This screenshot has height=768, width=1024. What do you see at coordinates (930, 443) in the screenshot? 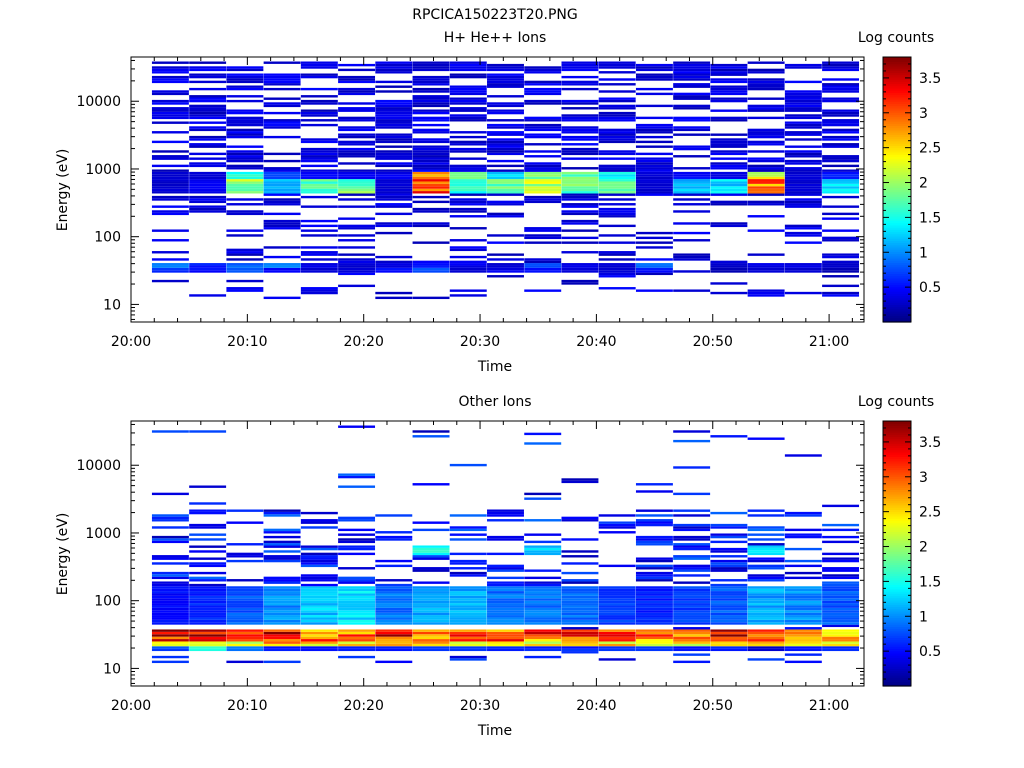
I see `colorbar-tick-label: 3.5` at bounding box center [930, 443].